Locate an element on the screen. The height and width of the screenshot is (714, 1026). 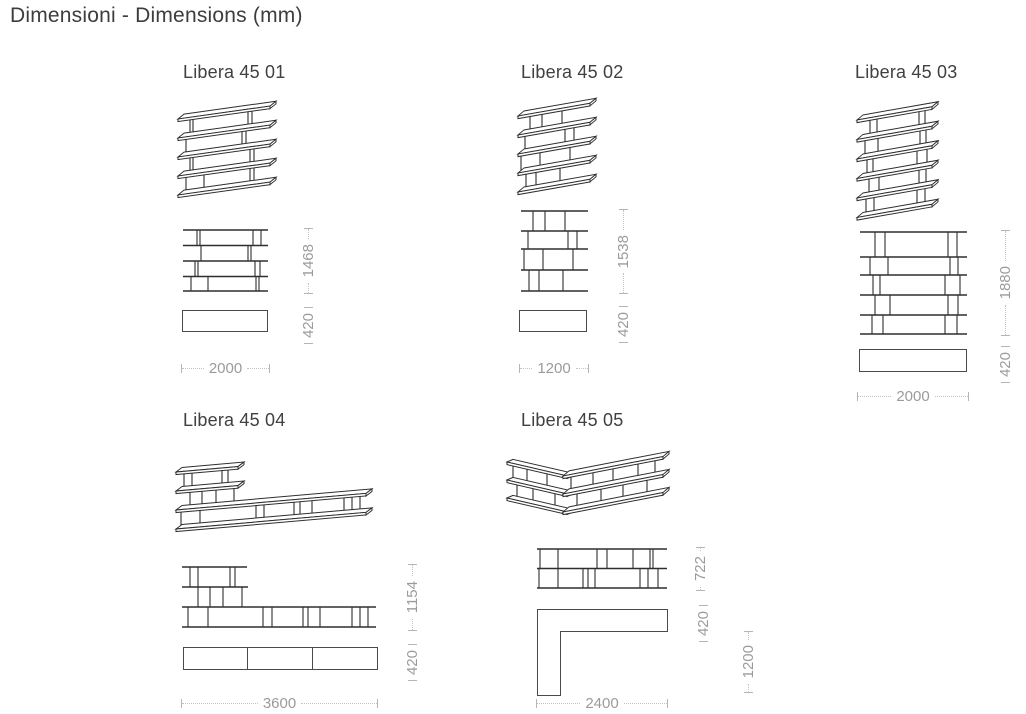
height-value: 1468 is located at coordinates (308, 261).